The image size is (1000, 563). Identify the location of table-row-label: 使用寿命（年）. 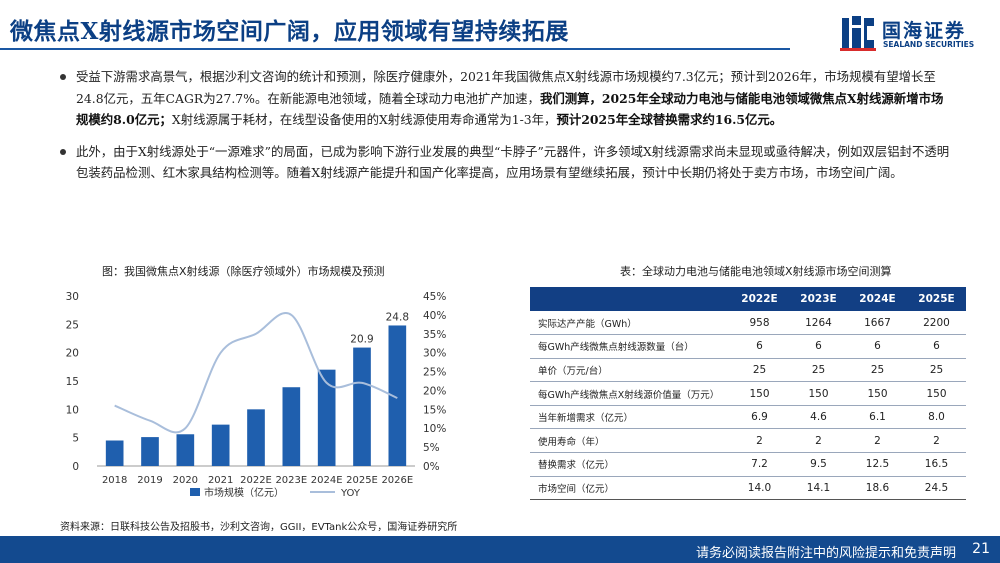
(630, 441).